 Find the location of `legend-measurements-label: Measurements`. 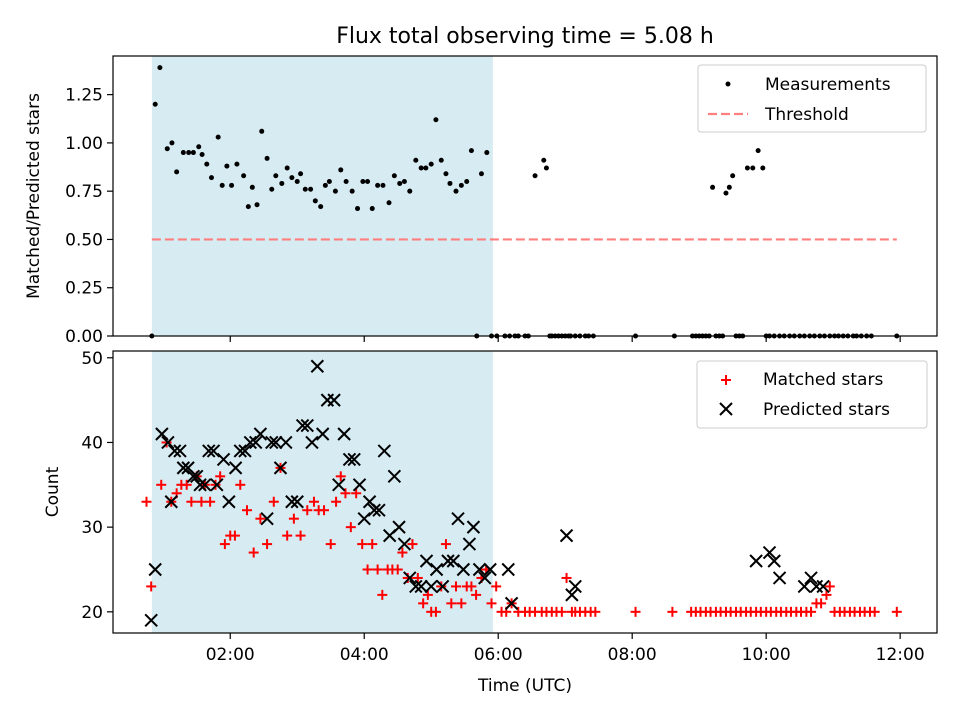

legend-measurements-label: Measurements is located at coordinates (828, 85).